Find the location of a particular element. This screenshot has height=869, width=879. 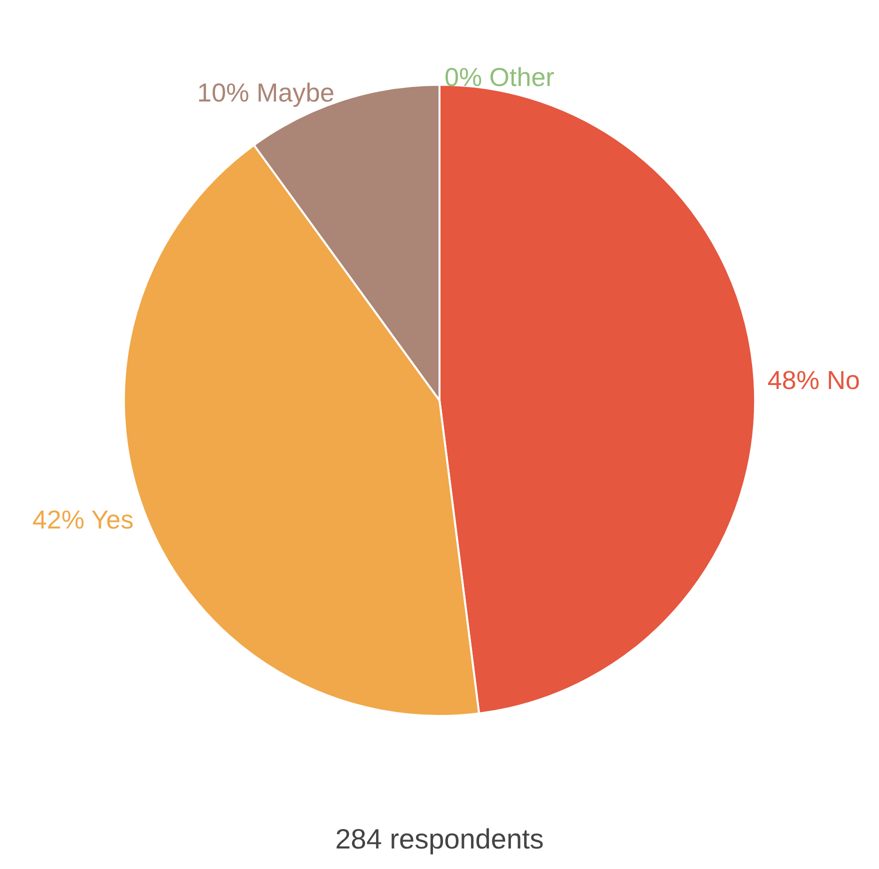

slice-label: 48% No is located at coordinates (813, 380).